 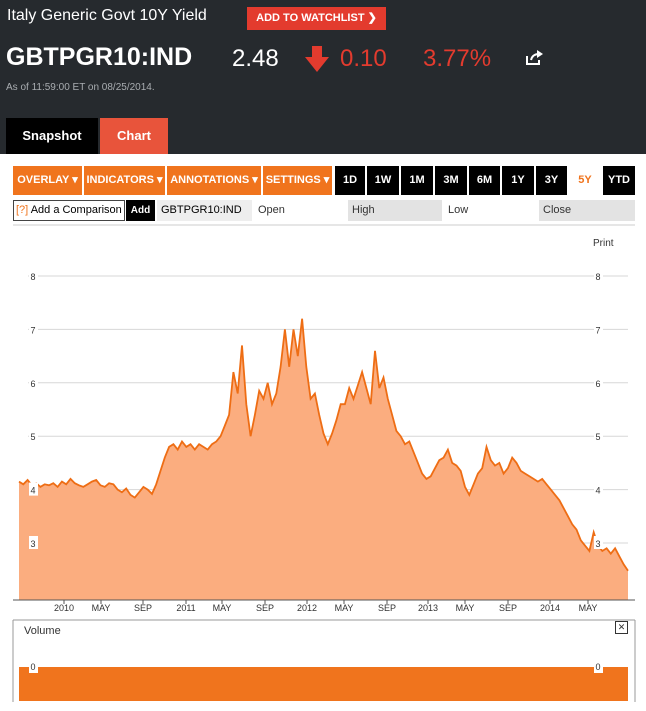 What do you see at coordinates (52, 136) in the screenshot?
I see `tab-snapshot: Snapshot` at bounding box center [52, 136].